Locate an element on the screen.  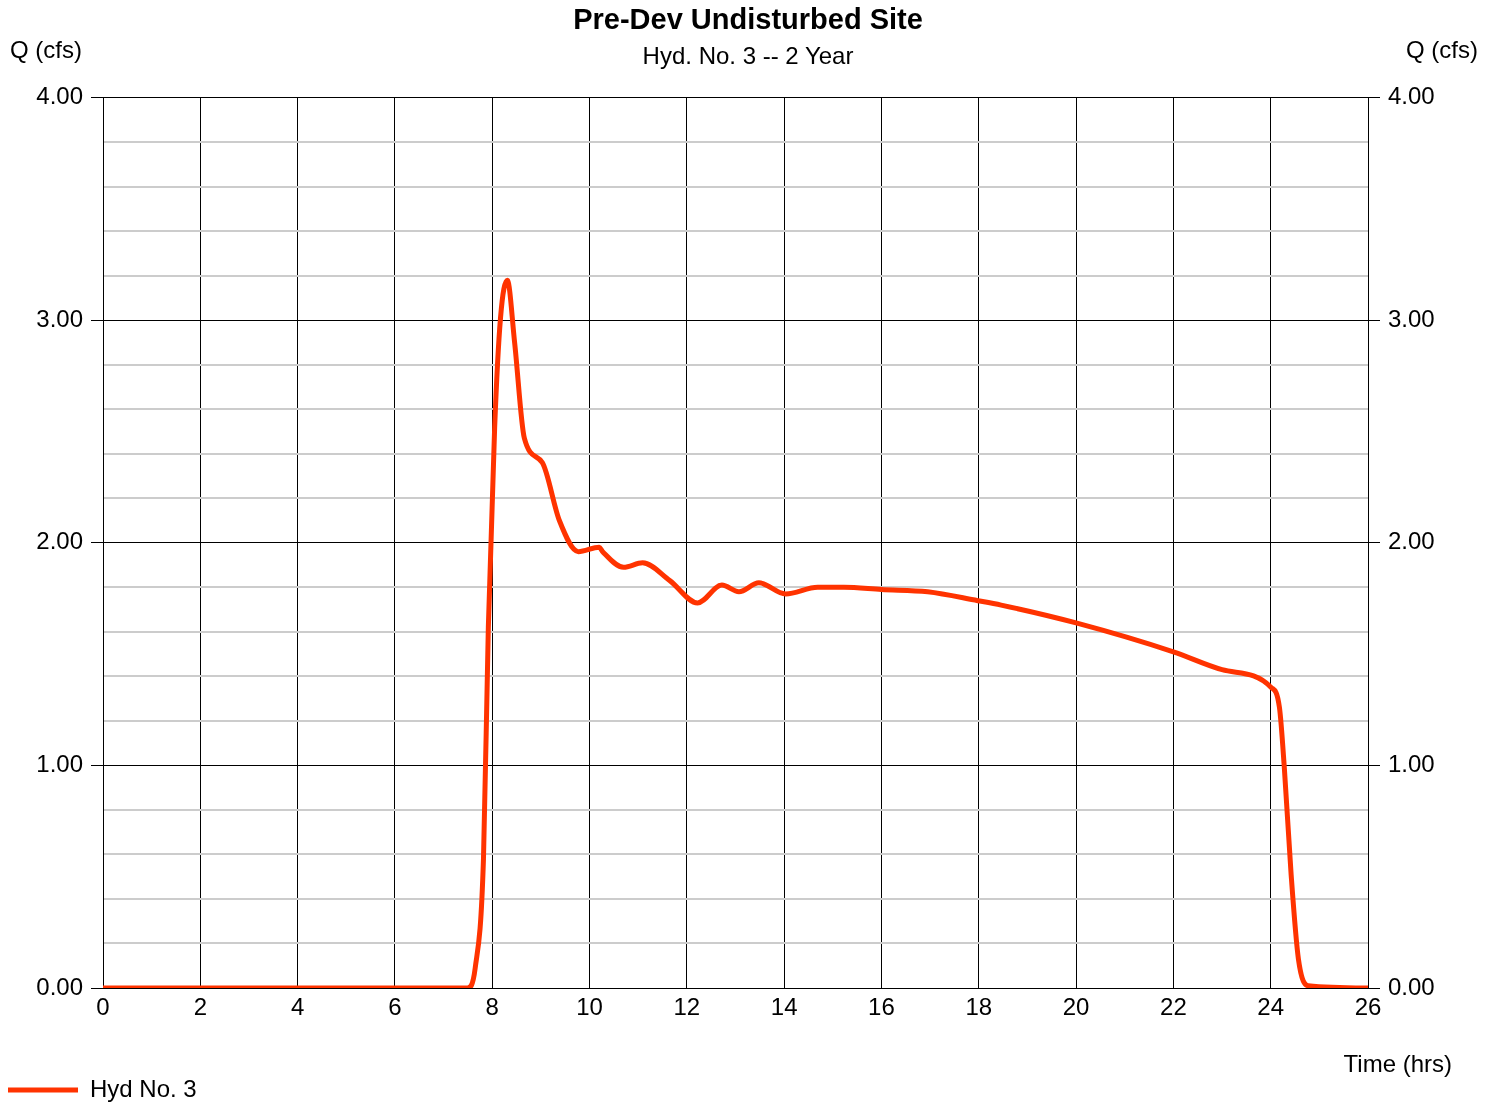
x-tick-label: 20 is located at coordinates (1076, 1007).